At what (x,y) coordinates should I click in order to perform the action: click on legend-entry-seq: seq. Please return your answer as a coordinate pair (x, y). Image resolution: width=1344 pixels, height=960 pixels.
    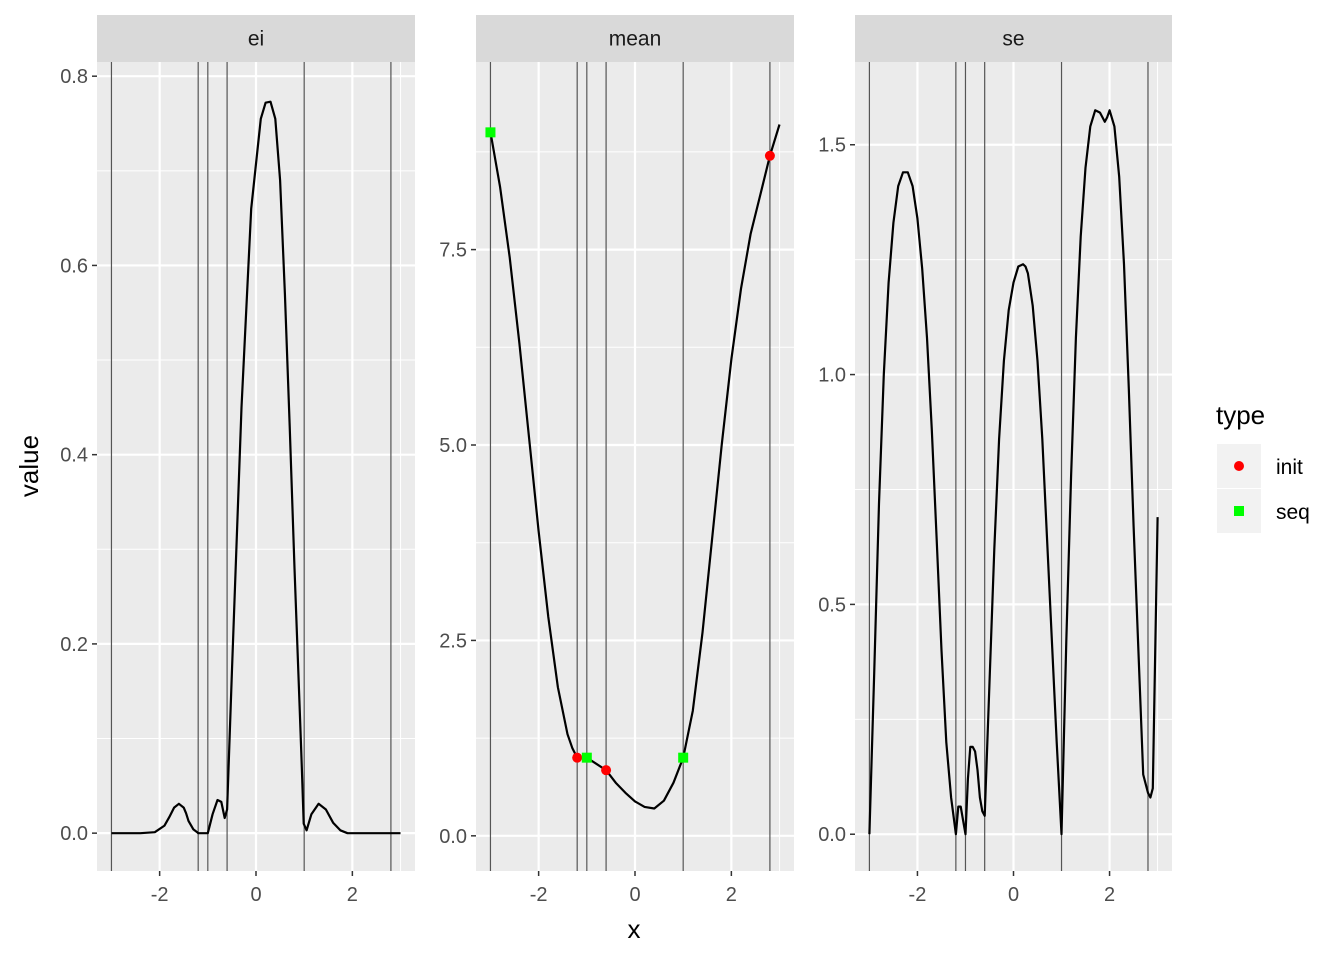
    Looking at the image, I should click on (1263, 511).